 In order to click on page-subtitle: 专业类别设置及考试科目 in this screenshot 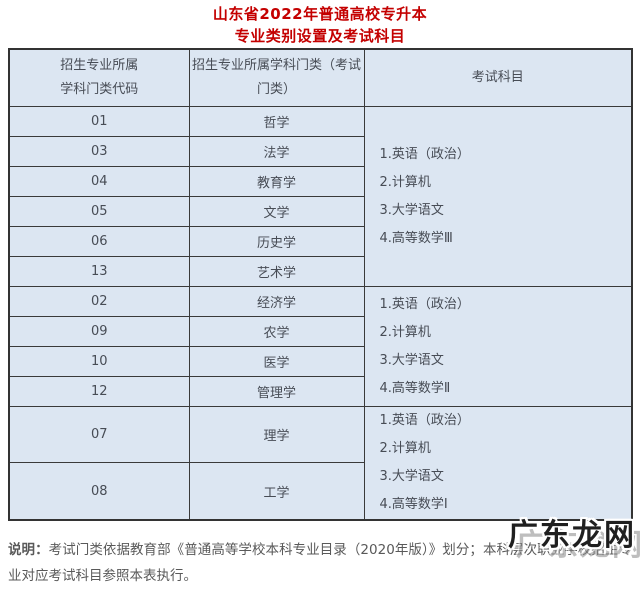, I will do `click(320, 36)`.